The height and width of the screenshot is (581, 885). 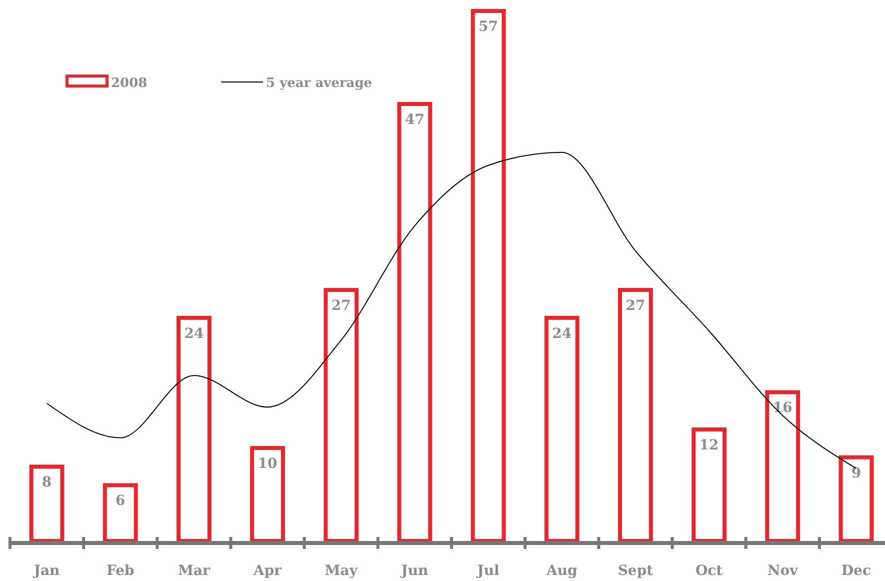 I want to click on data-label: 57, so click(x=488, y=27).